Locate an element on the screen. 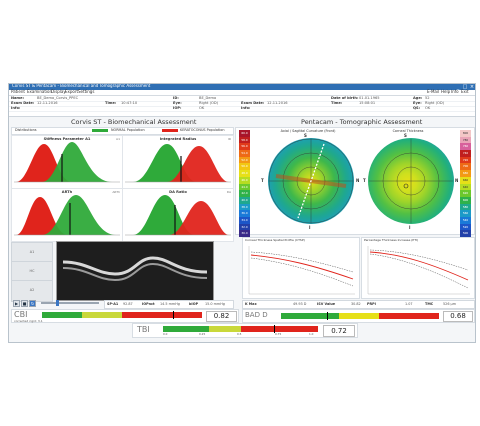  maximize-button: □ is located at coordinates (465, 87).